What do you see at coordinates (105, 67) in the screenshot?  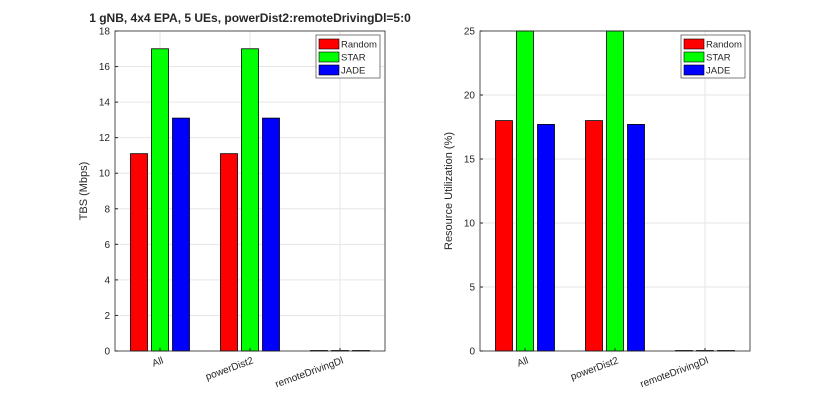 I see `y-tick-label: 16` at bounding box center [105, 67].